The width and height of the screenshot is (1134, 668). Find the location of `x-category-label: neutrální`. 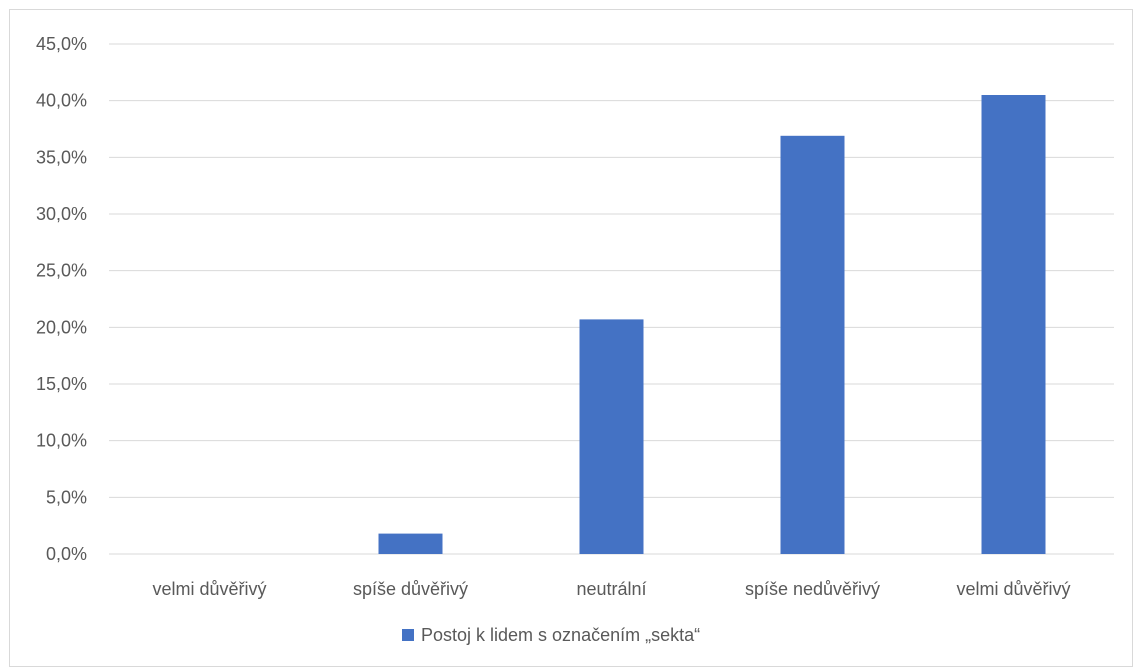

x-category-label: neutrální is located at coordinates (611, 589).